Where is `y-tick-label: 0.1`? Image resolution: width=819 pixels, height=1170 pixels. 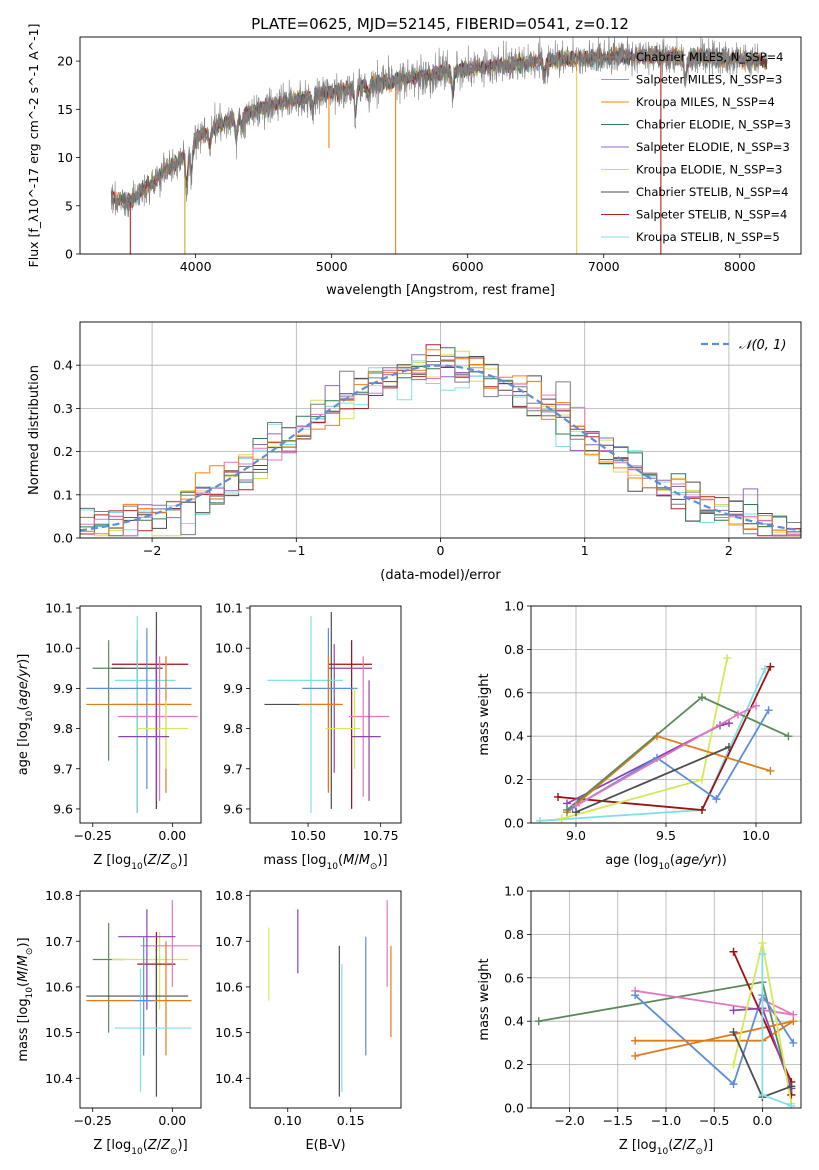 y-tick-label: 0.1 is located at coordinates (63, 494).